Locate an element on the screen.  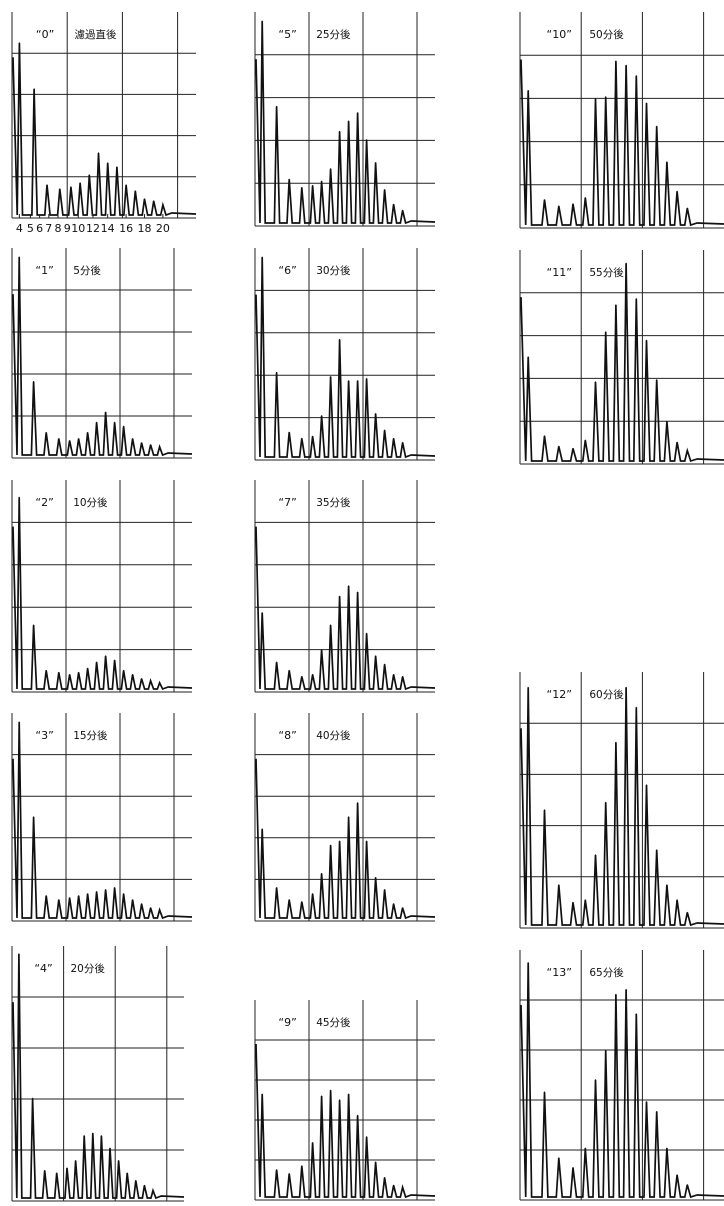
x-tick-label: 10 is located at coordinates (78, 228).